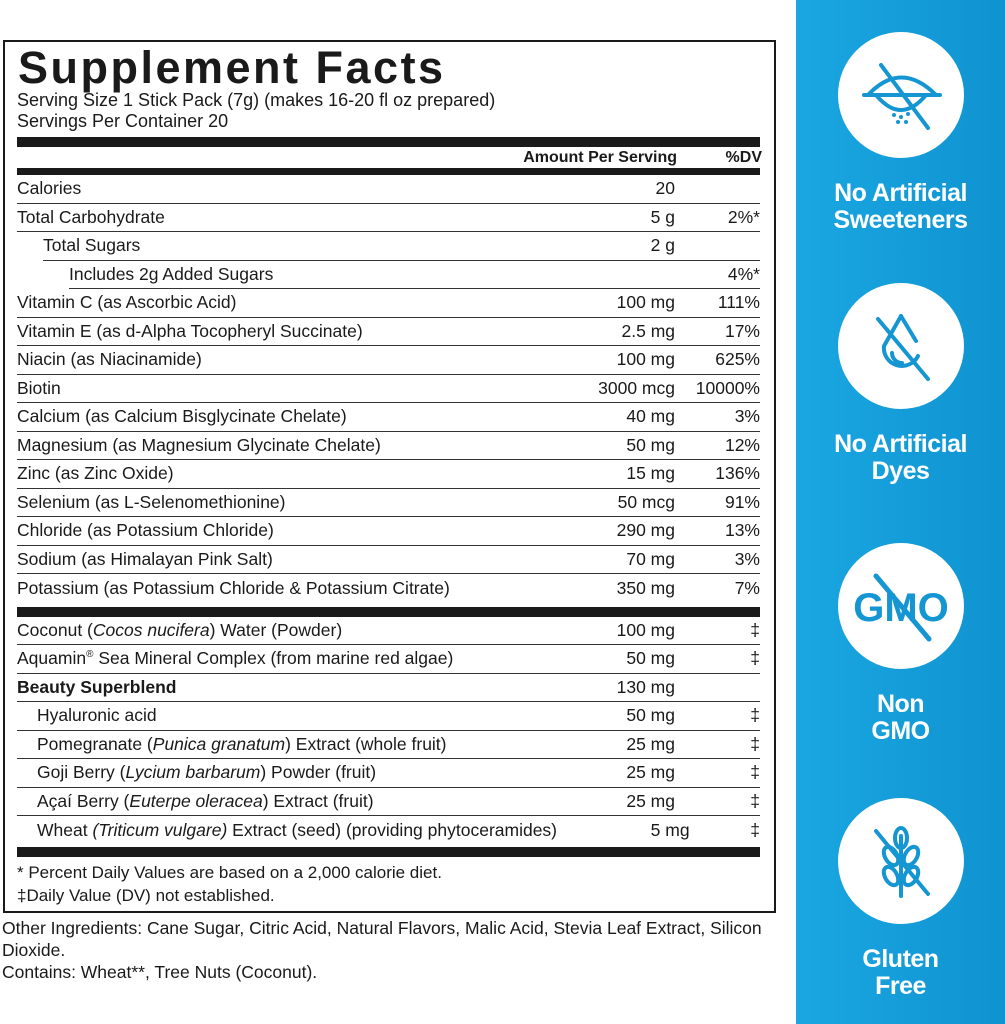 The image size is (1005, 1024). What do you see at coordinates (90, 655) in the screenshot?
I see `registered-mark: ®` at bounding box center [90, 655].